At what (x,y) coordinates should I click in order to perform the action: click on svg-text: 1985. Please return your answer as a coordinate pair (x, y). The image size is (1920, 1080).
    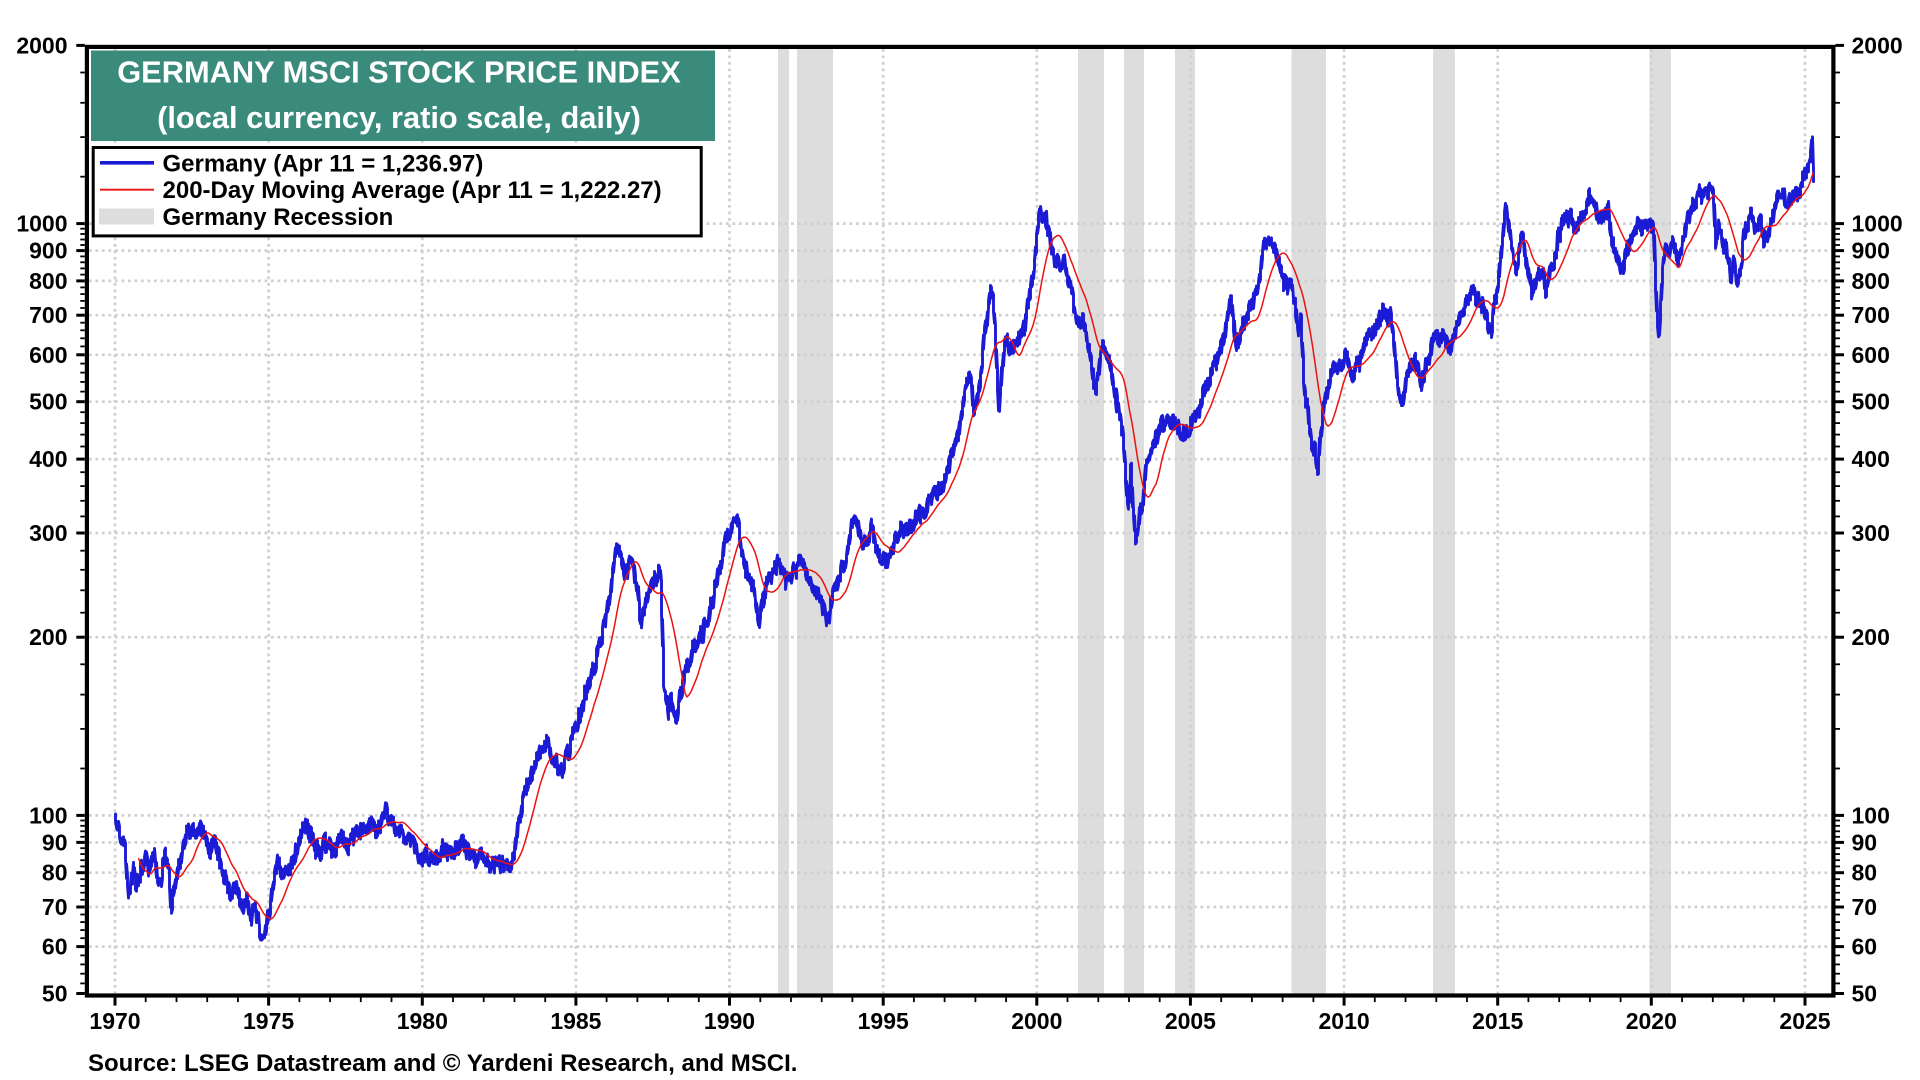
    Looking at the image, I should click on (575, 1021).